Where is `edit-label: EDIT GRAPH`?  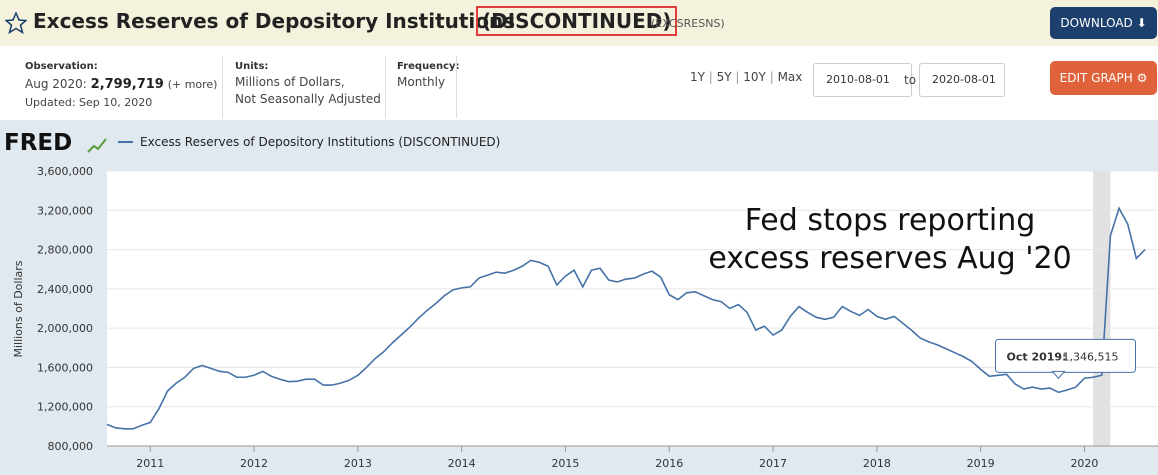 edit-label: EDIT GRAPH is located at coordinates (1096, 78).